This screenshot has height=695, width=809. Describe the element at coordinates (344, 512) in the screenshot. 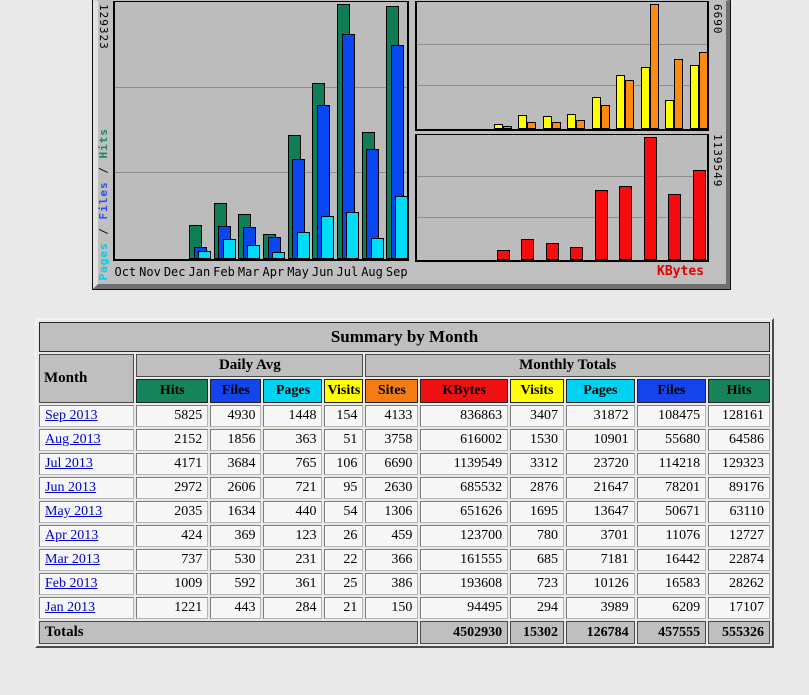

I see `value-cell: 54` at that location.